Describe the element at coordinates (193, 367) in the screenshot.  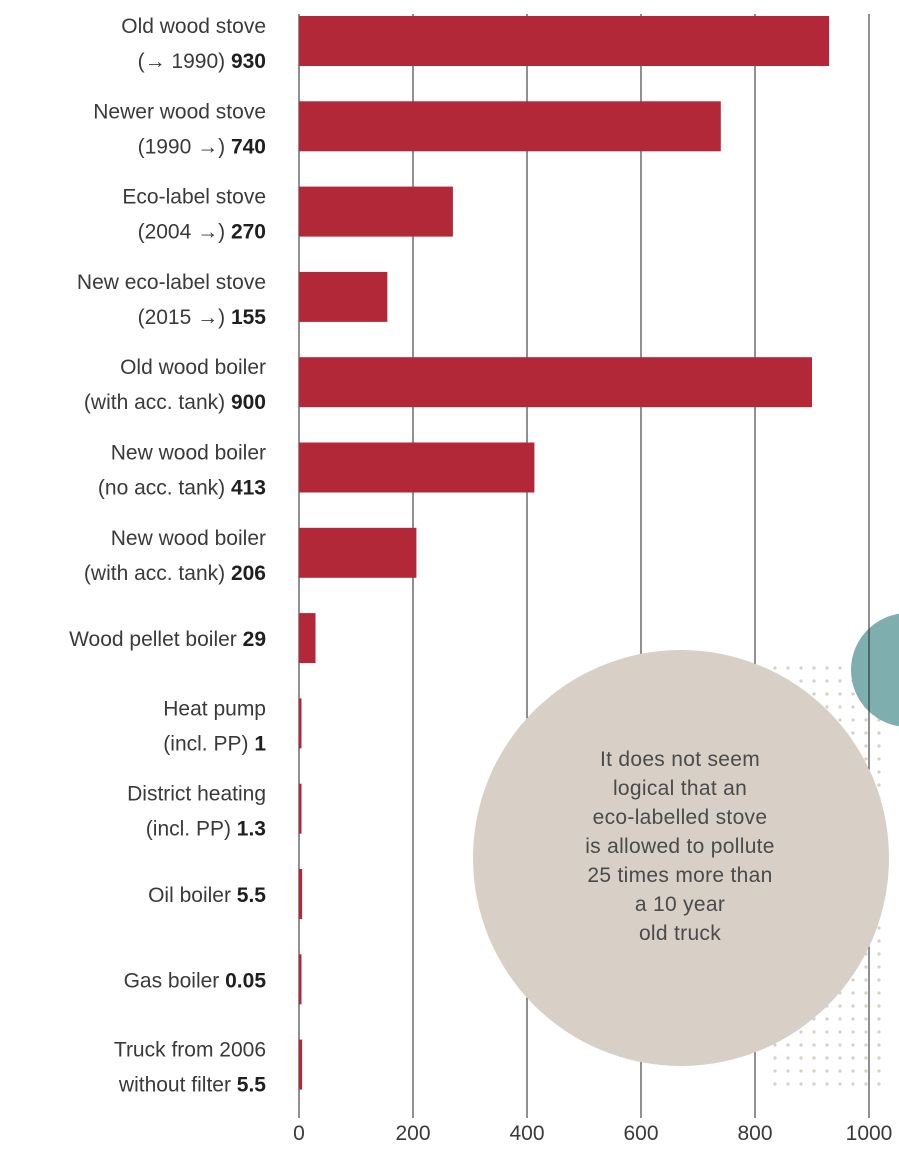
I see `category-label-line1: Old wood boiler` at that location.